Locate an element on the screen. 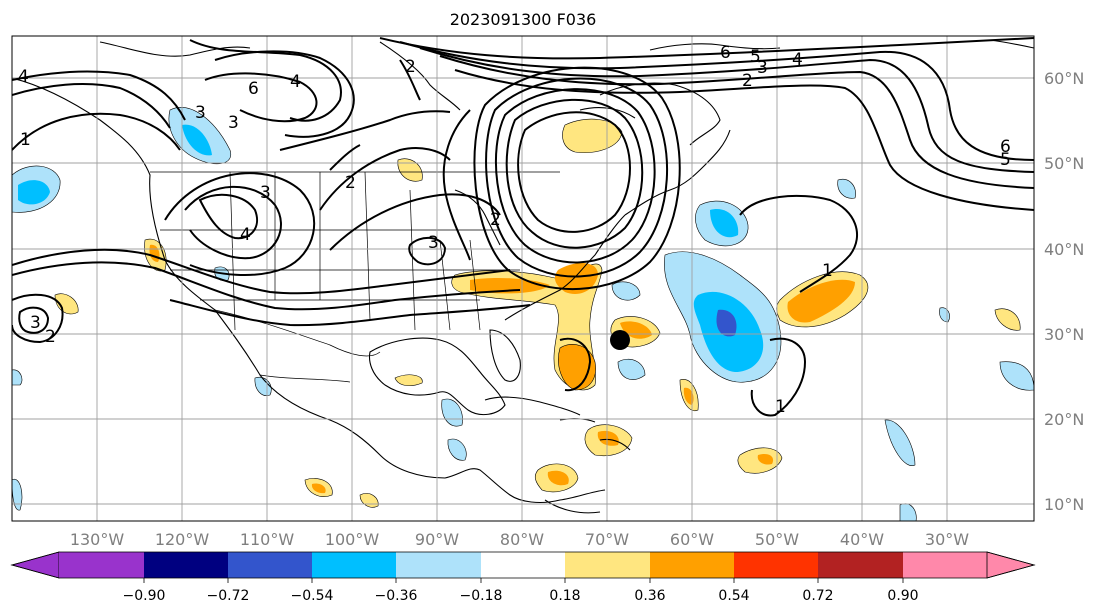 This screenshot has height=615, width=1105. colorbar-tick-label: −0.54 is located at coordinates (312, 596).